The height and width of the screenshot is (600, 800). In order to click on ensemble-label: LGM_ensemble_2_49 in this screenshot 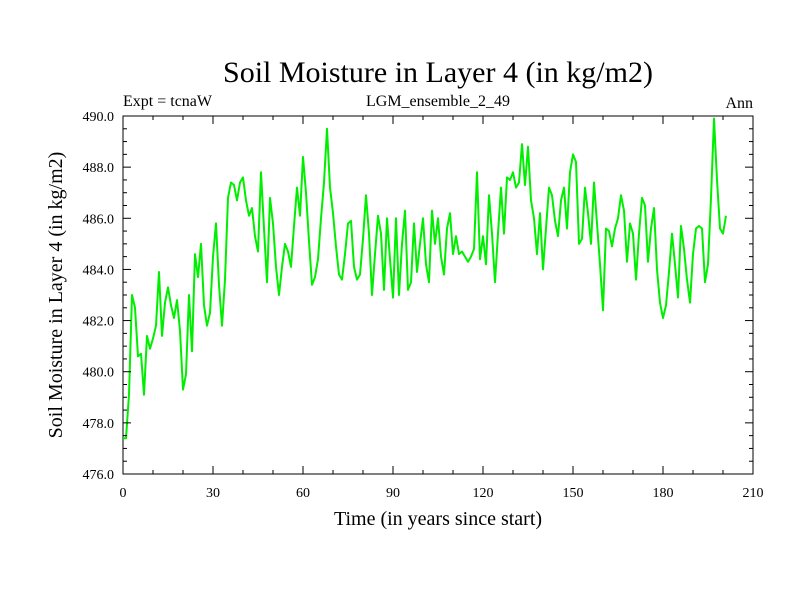, I will do `click(438, 101)`.